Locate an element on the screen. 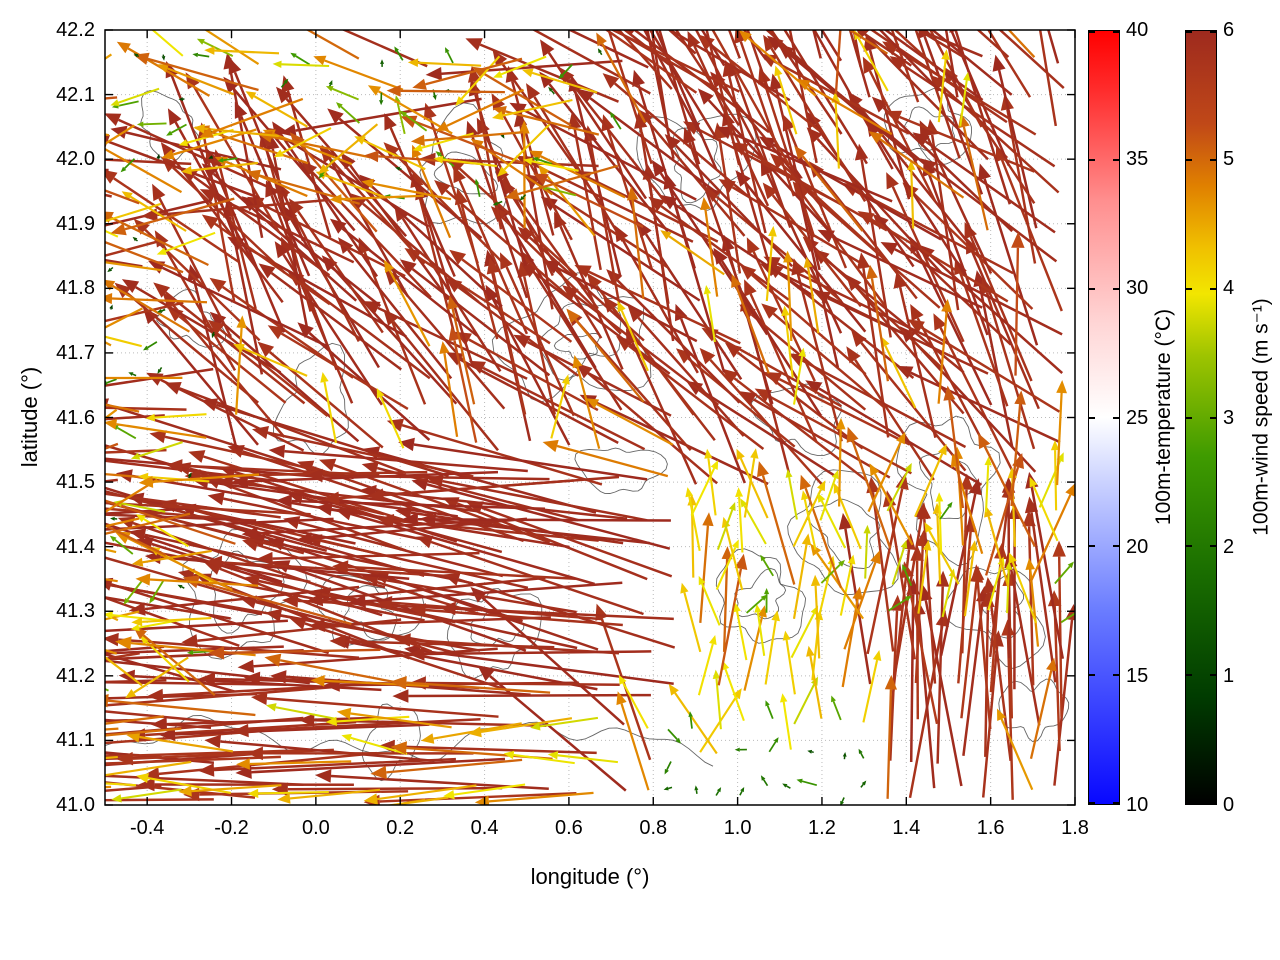  y-tick-label: 41.5 is located at coordinates (75, 482).